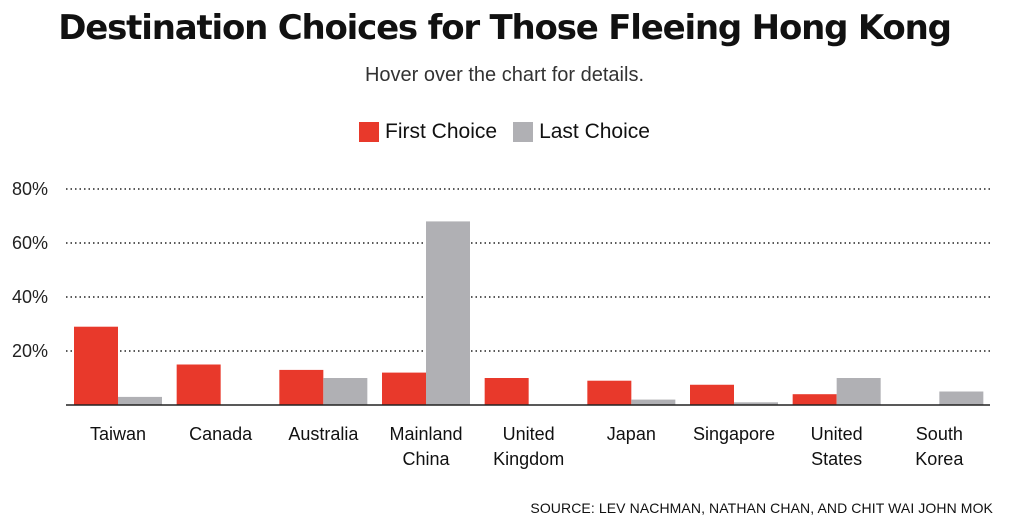  I want to click on legend-item-first-choice: First Choice, so click(428, 132).